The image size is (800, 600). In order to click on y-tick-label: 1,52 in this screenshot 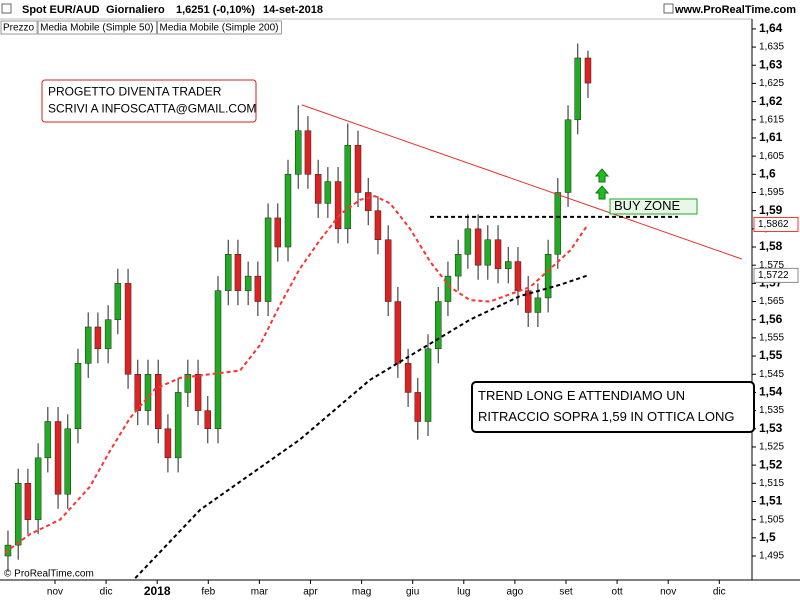, I will do `click(771, 464)`.